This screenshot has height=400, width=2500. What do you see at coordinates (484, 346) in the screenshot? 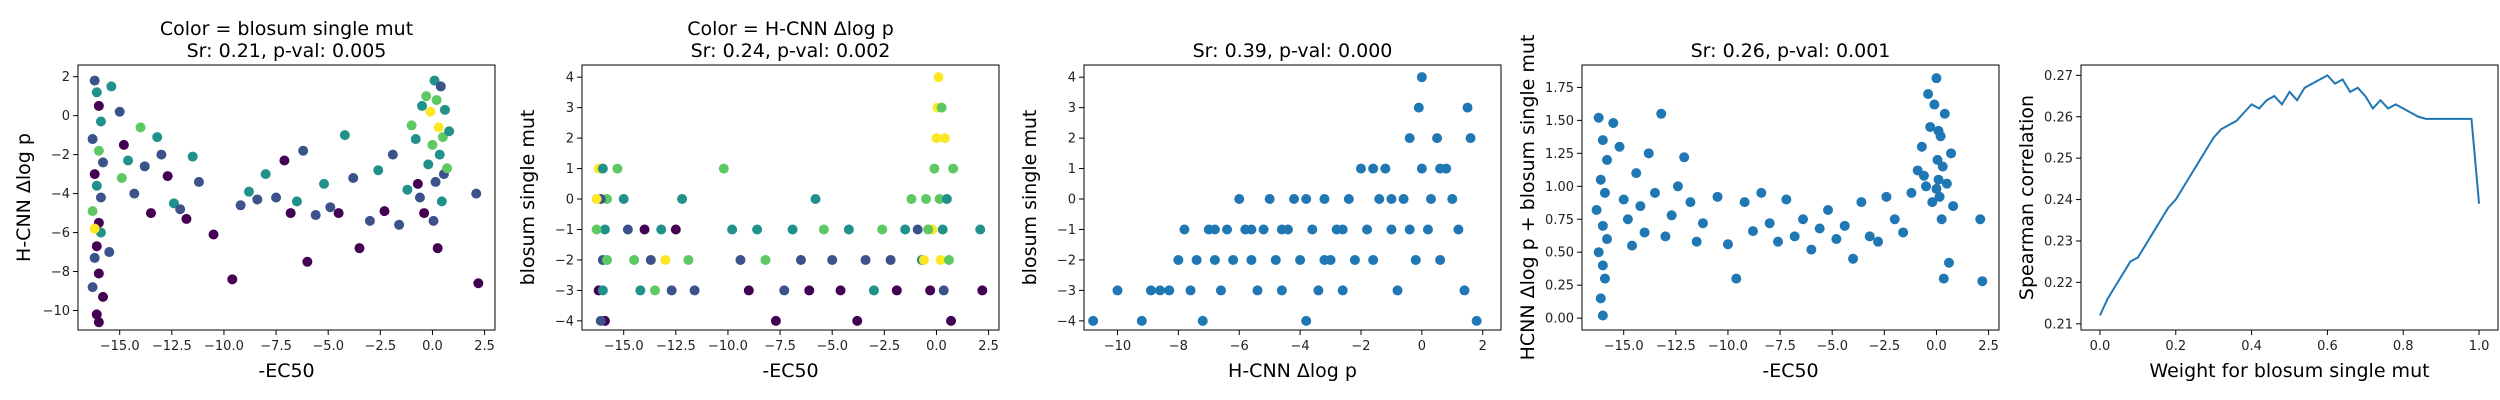
I see `x-tick-label: 2.5` at bounding box center [484, 346].